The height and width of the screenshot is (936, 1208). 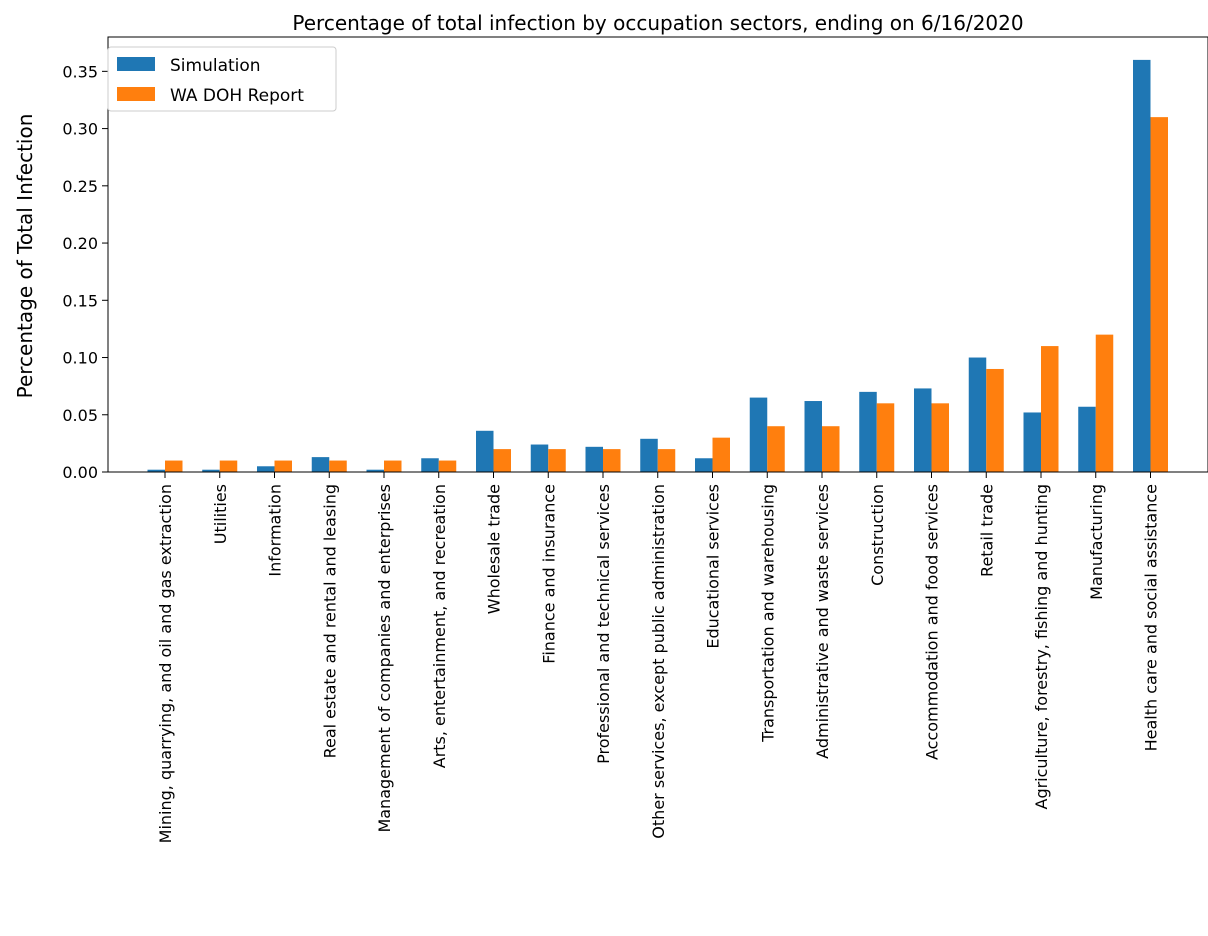 I want to click on bar-wa-doh-report-retail-trade, so click(x=995, y=420).